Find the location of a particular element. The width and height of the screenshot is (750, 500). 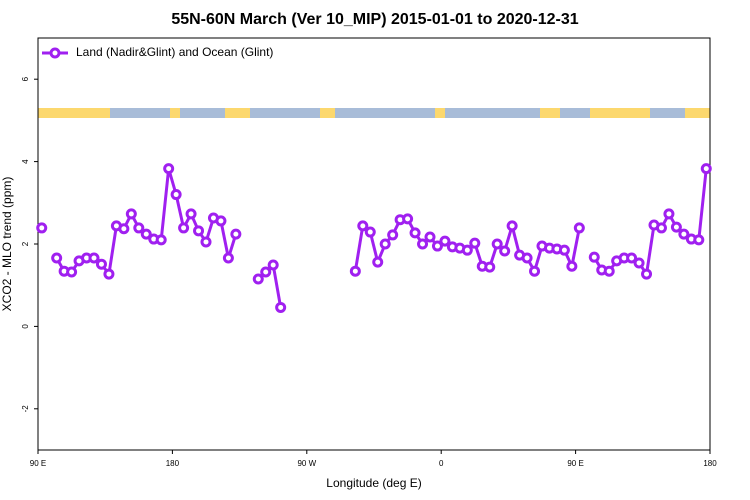

x-axis-label: Longitude (deg E) is located at coordinates (373, 483).